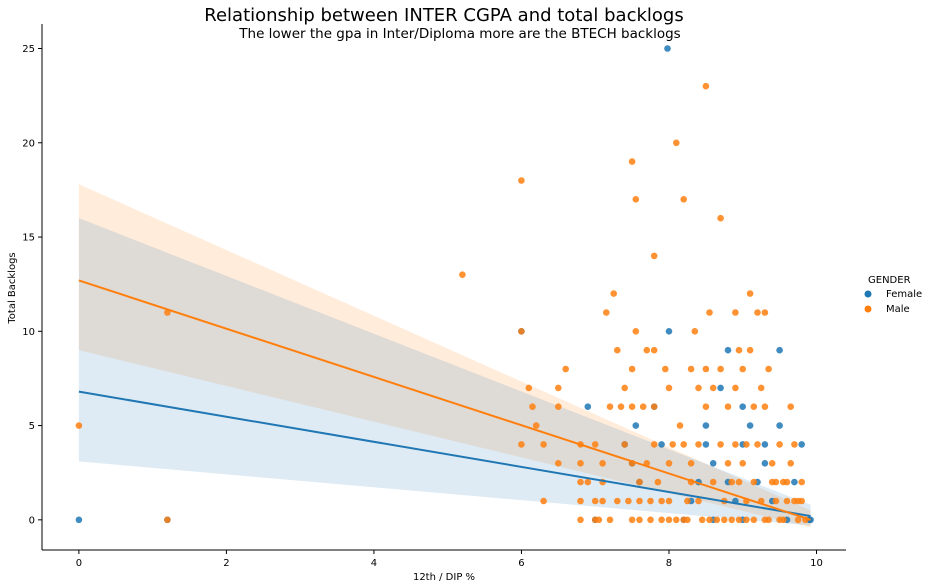  Describe the element at coordinates (868, 309) in the screenshot. I see `legend-marker-male` at that location.